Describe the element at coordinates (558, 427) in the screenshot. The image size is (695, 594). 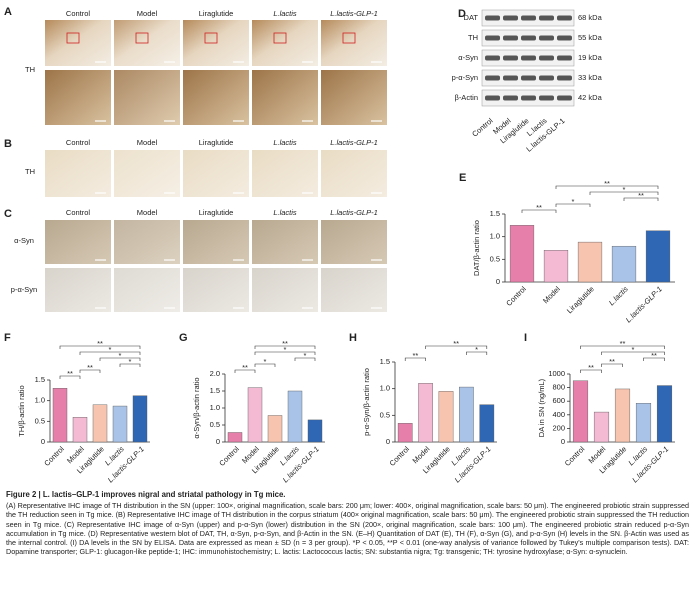
I see `y-tick-label: 200` at that location.